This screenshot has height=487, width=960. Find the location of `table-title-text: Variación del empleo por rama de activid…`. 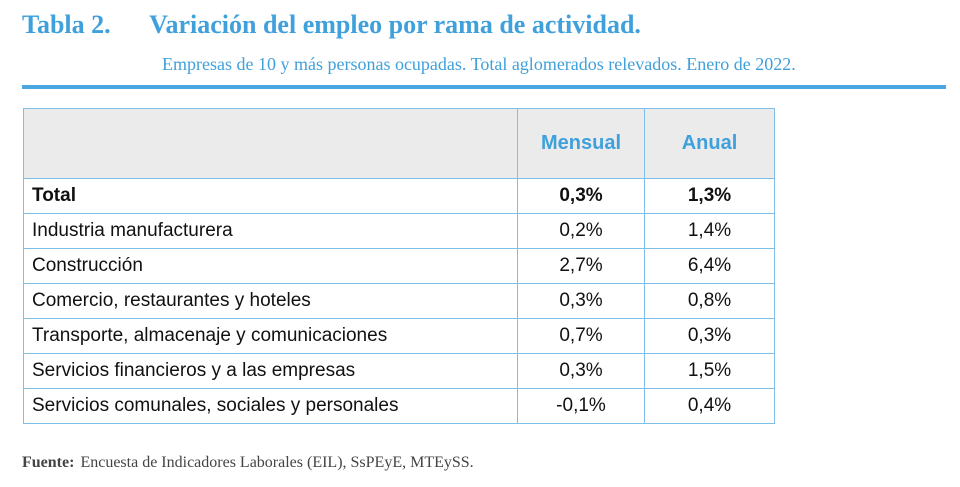

table-title-text: Variación del empleo por rama de activid… is located at coordinates (395, 24).